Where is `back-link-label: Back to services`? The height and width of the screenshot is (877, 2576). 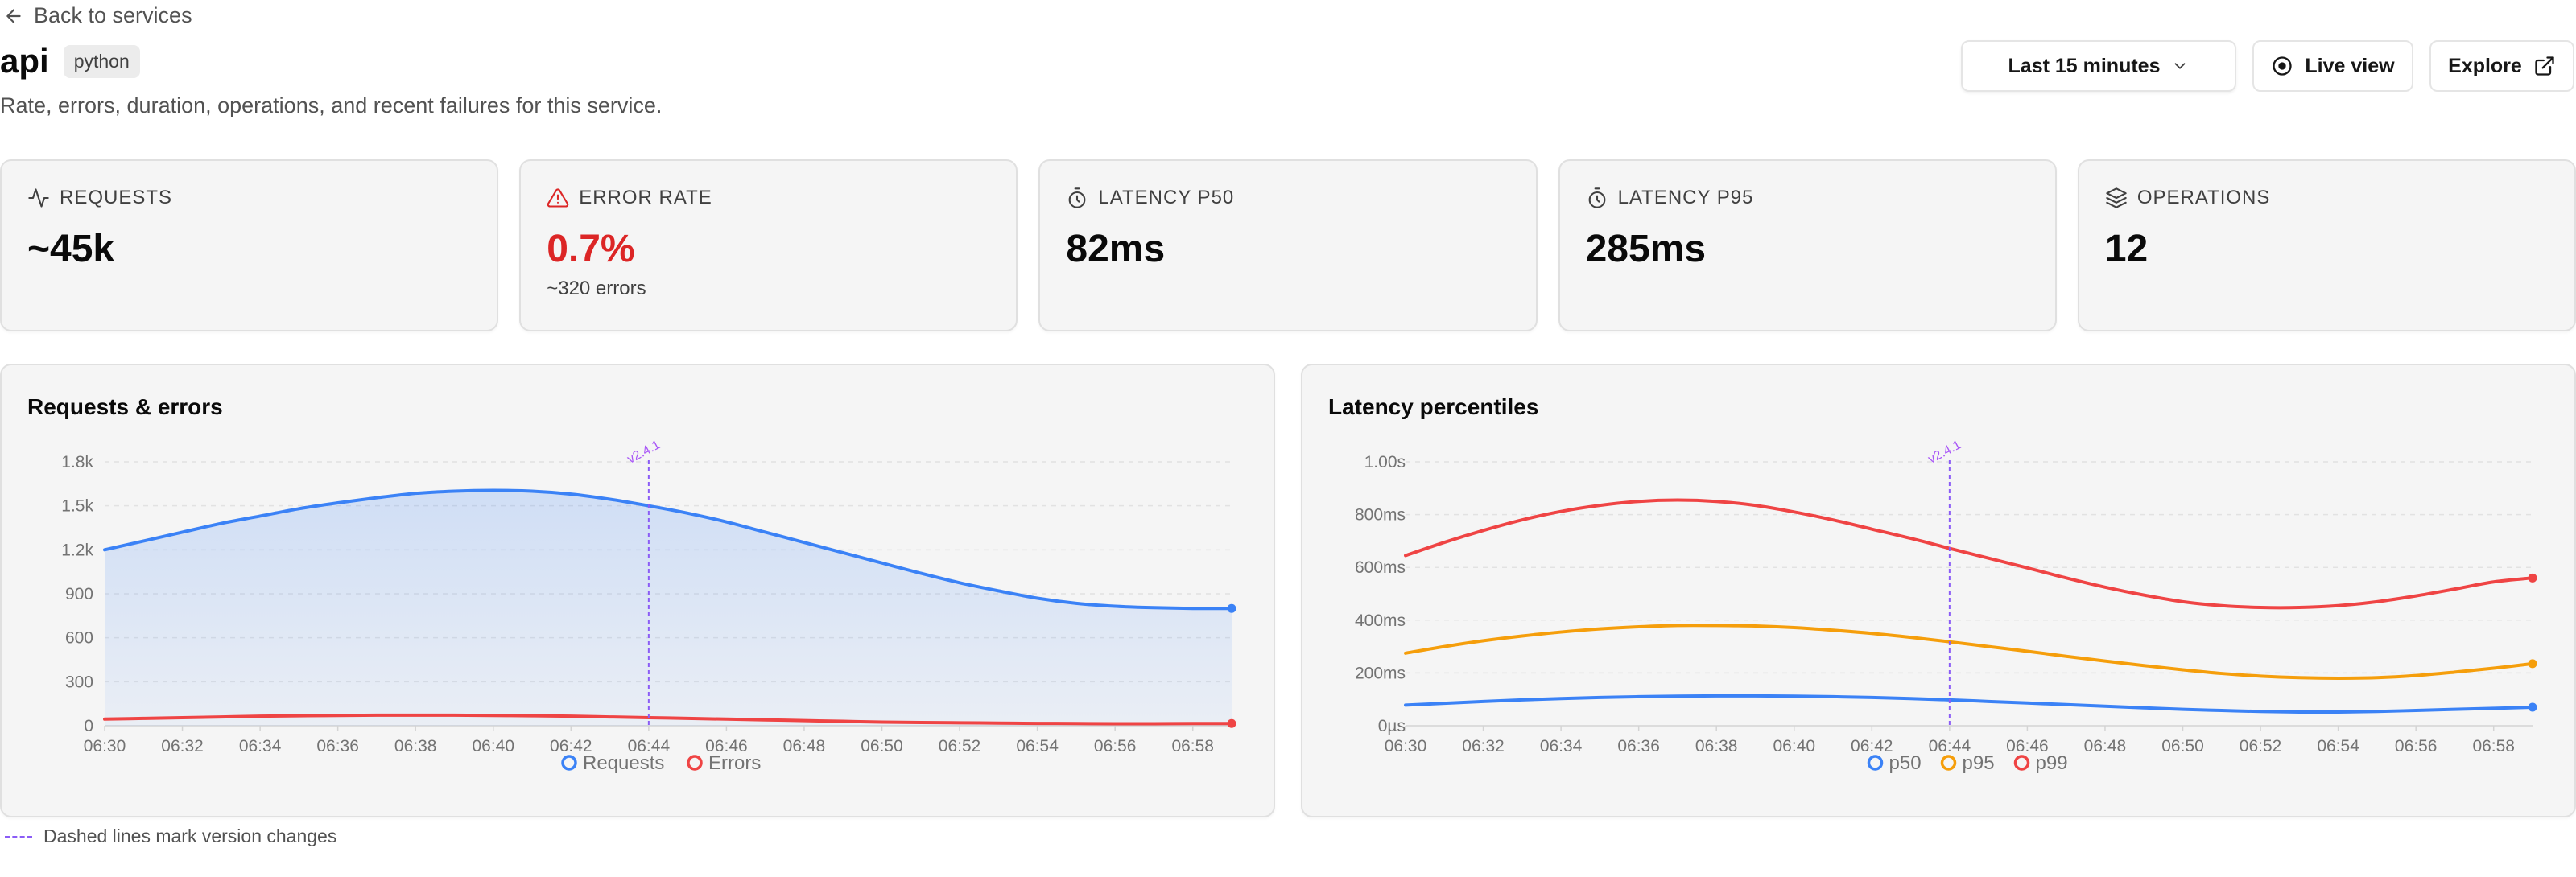
back-link-label: Back to services is located at coordinates (113, 15).